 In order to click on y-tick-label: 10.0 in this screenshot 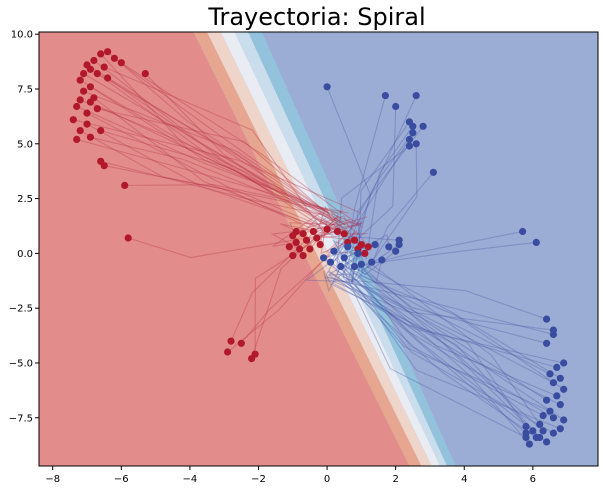, I will do `click(22, 35)`.